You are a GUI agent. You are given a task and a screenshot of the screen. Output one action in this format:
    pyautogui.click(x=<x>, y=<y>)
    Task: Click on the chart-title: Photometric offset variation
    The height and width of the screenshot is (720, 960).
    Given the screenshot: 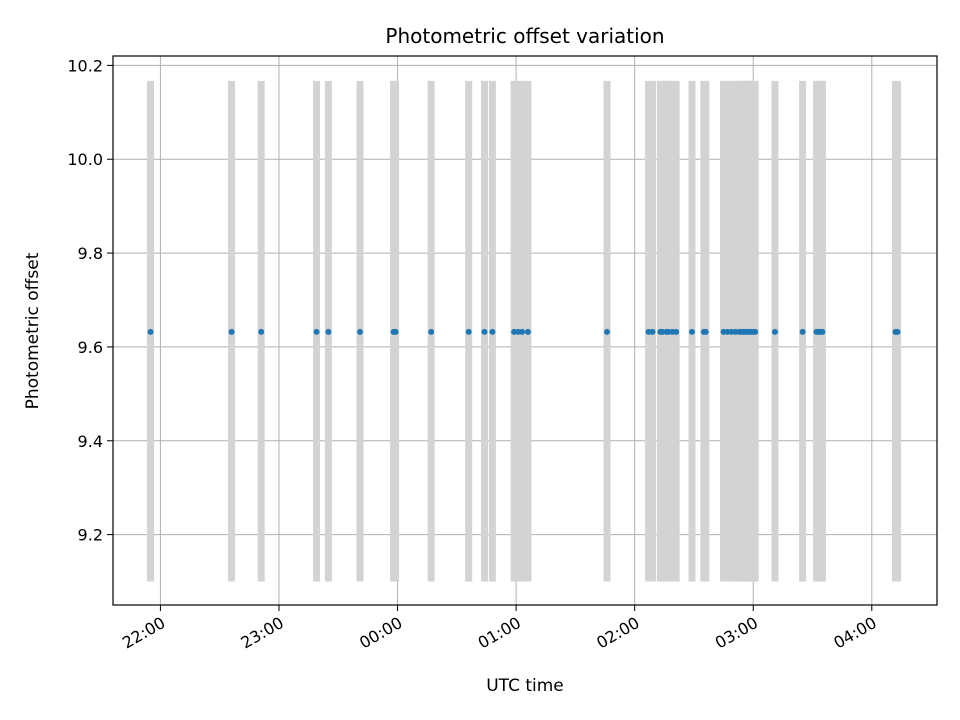 What is the action you would take?
    pyautogui.click(x=524, y=36)
    